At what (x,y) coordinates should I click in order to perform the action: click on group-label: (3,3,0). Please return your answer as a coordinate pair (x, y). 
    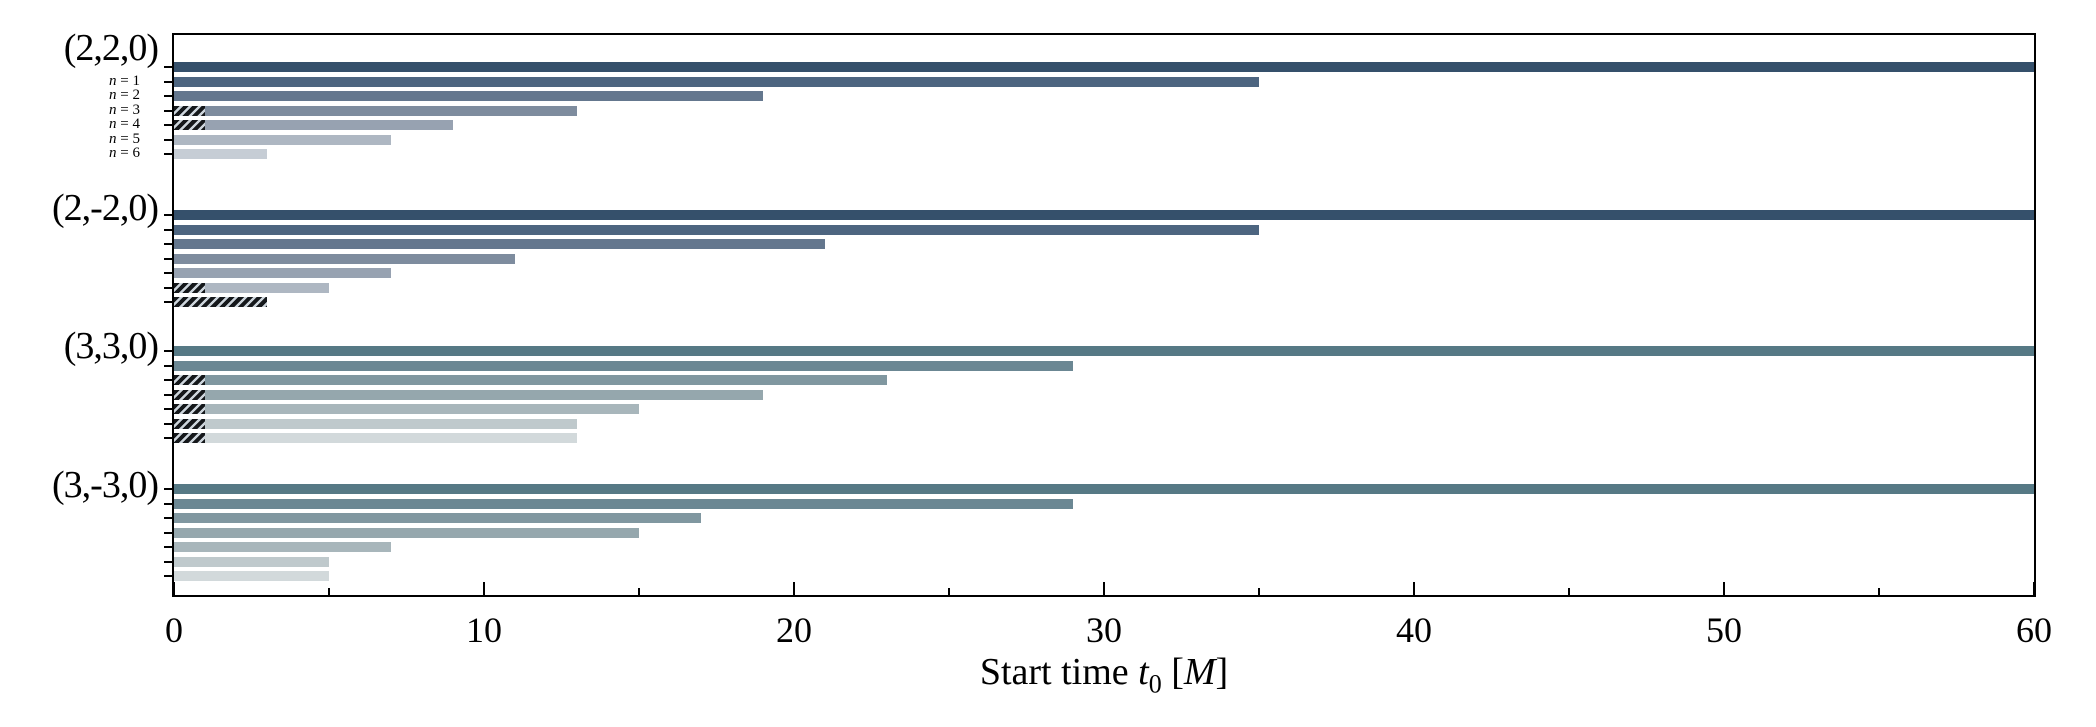
    Looking at the image, I should click on (111, 346).